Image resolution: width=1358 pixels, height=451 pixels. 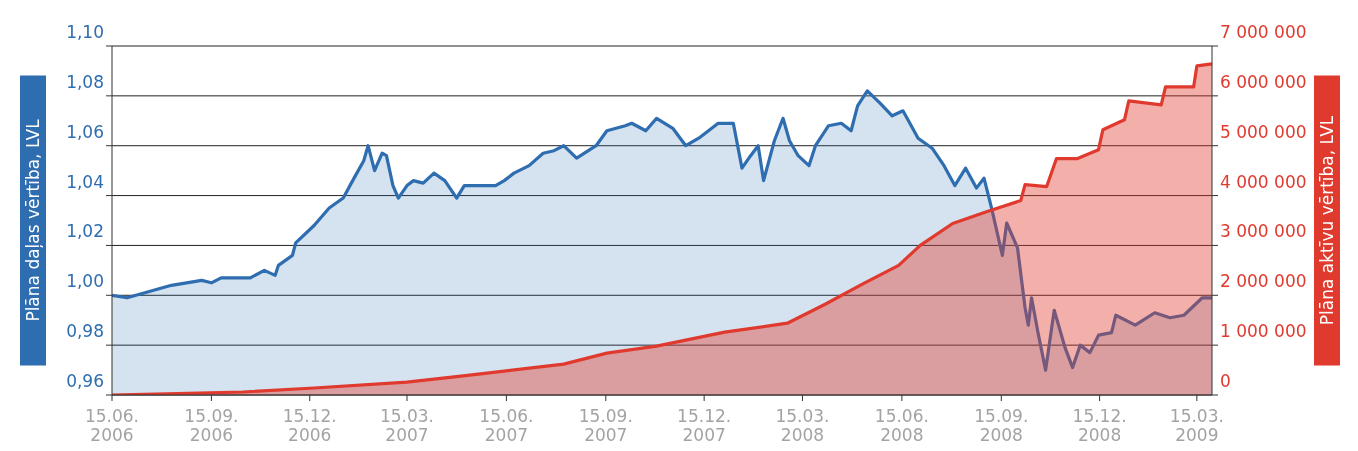 I want to click on y2-tick-label: 2 000 000, so click(x=1263, y=281).